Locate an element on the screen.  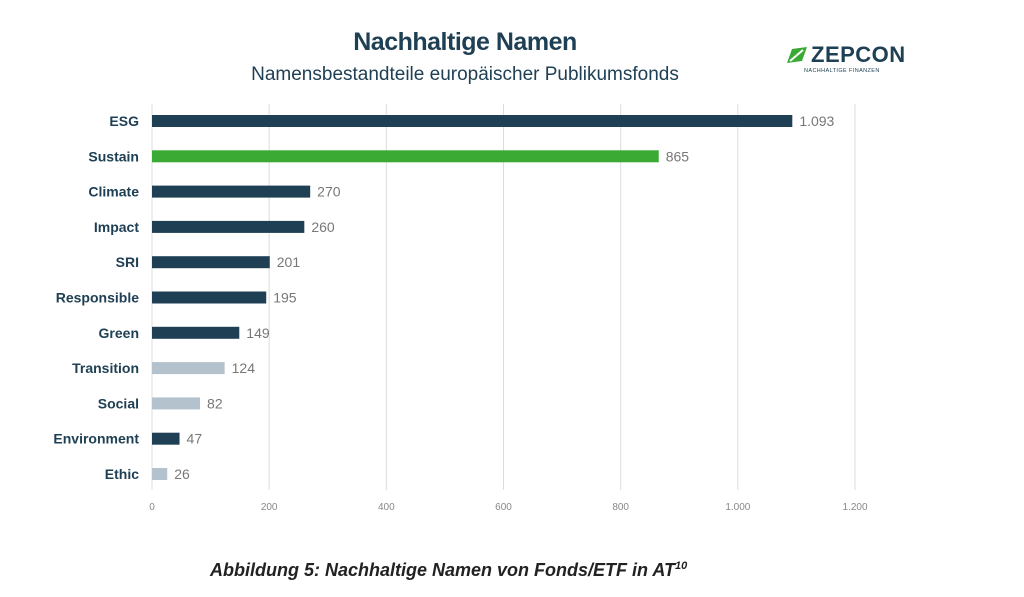
value-label: 1.093 is located at coordinates (816, 121).